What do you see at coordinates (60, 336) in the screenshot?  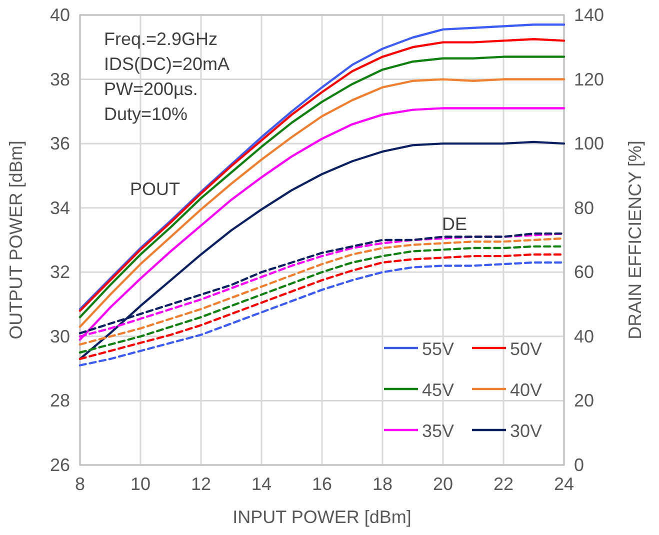 I see `y-tick-label: 30` at bounding box center [60, 336].